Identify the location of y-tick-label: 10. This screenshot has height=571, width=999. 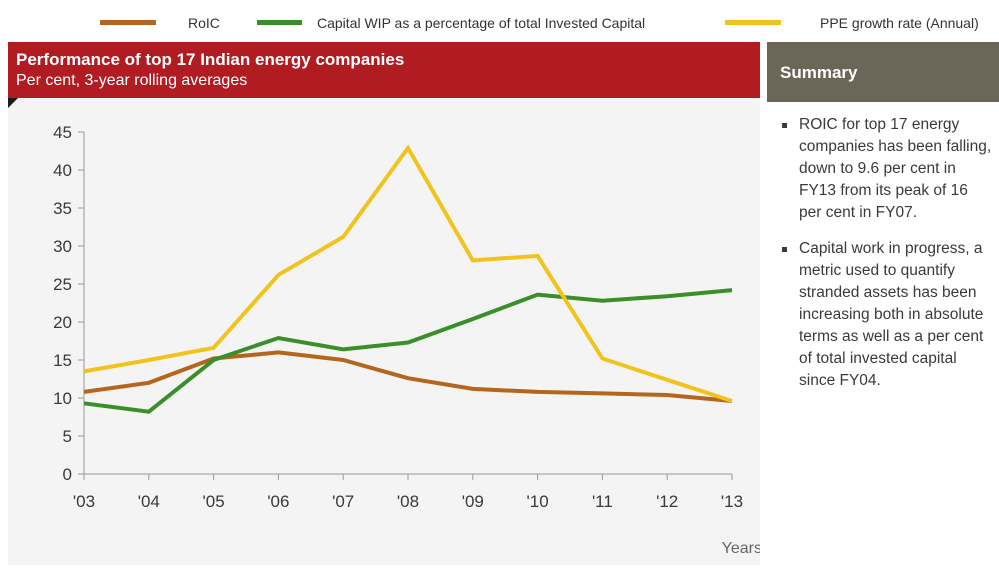
(62, 398).